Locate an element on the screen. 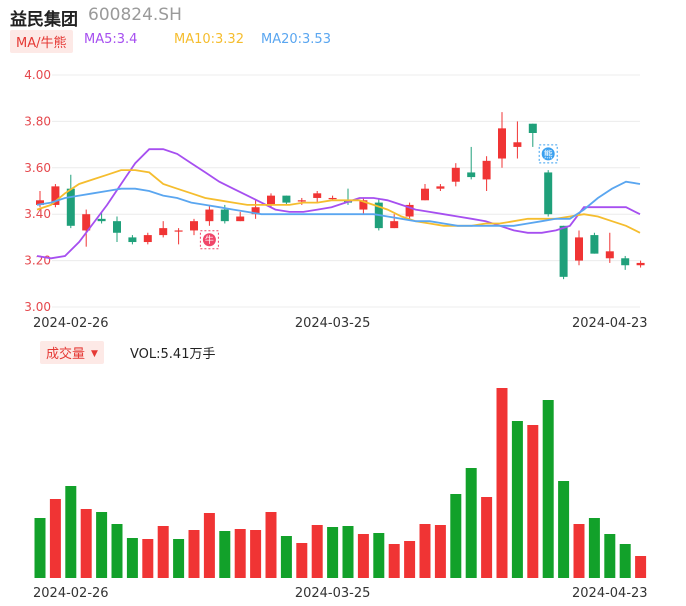 This screenshot has width=686, height=606. bear-signal-marker-label: 熊 is located at coordinates (548, 154).